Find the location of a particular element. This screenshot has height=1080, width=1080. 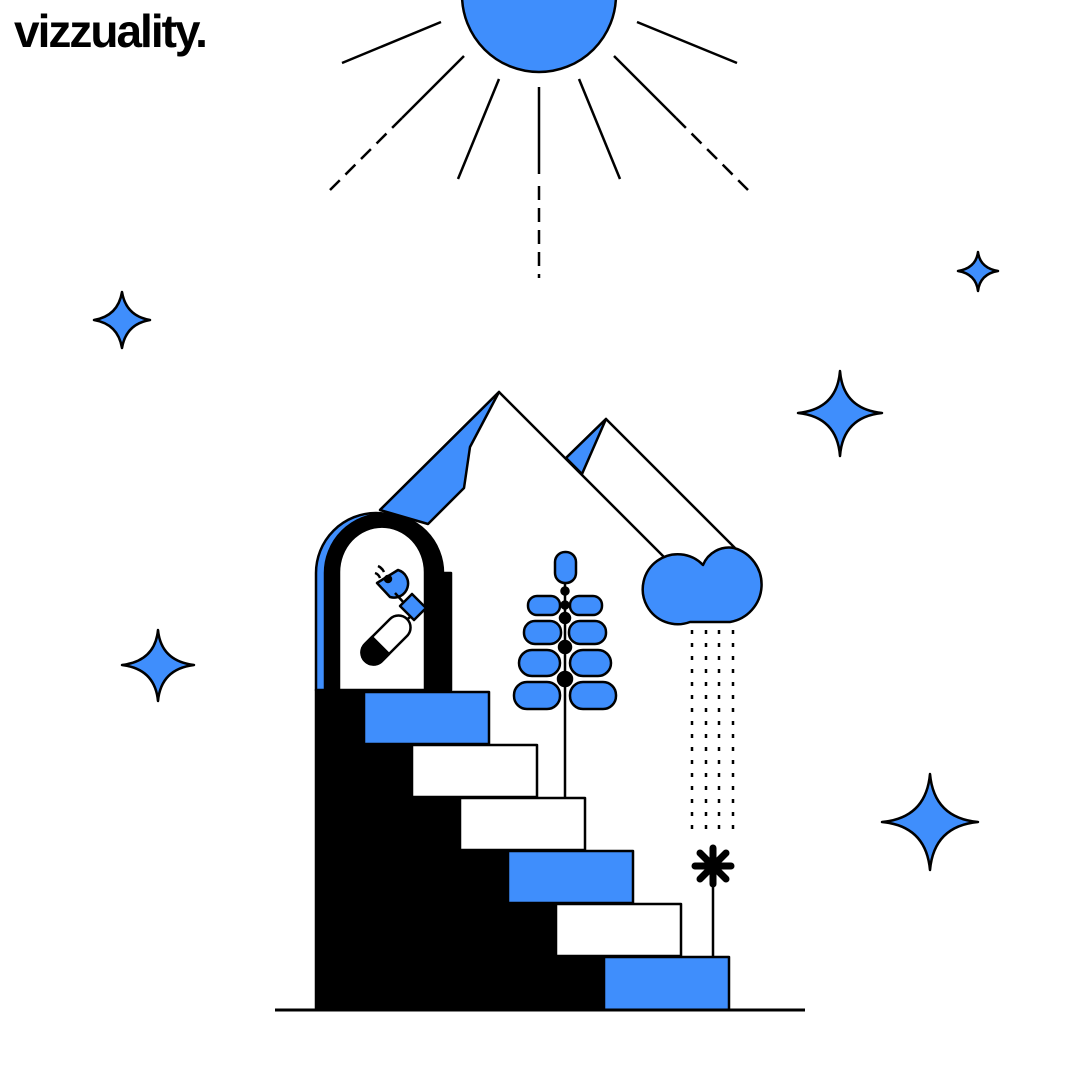

arch-window-icon is located at coordinates (383, 601).